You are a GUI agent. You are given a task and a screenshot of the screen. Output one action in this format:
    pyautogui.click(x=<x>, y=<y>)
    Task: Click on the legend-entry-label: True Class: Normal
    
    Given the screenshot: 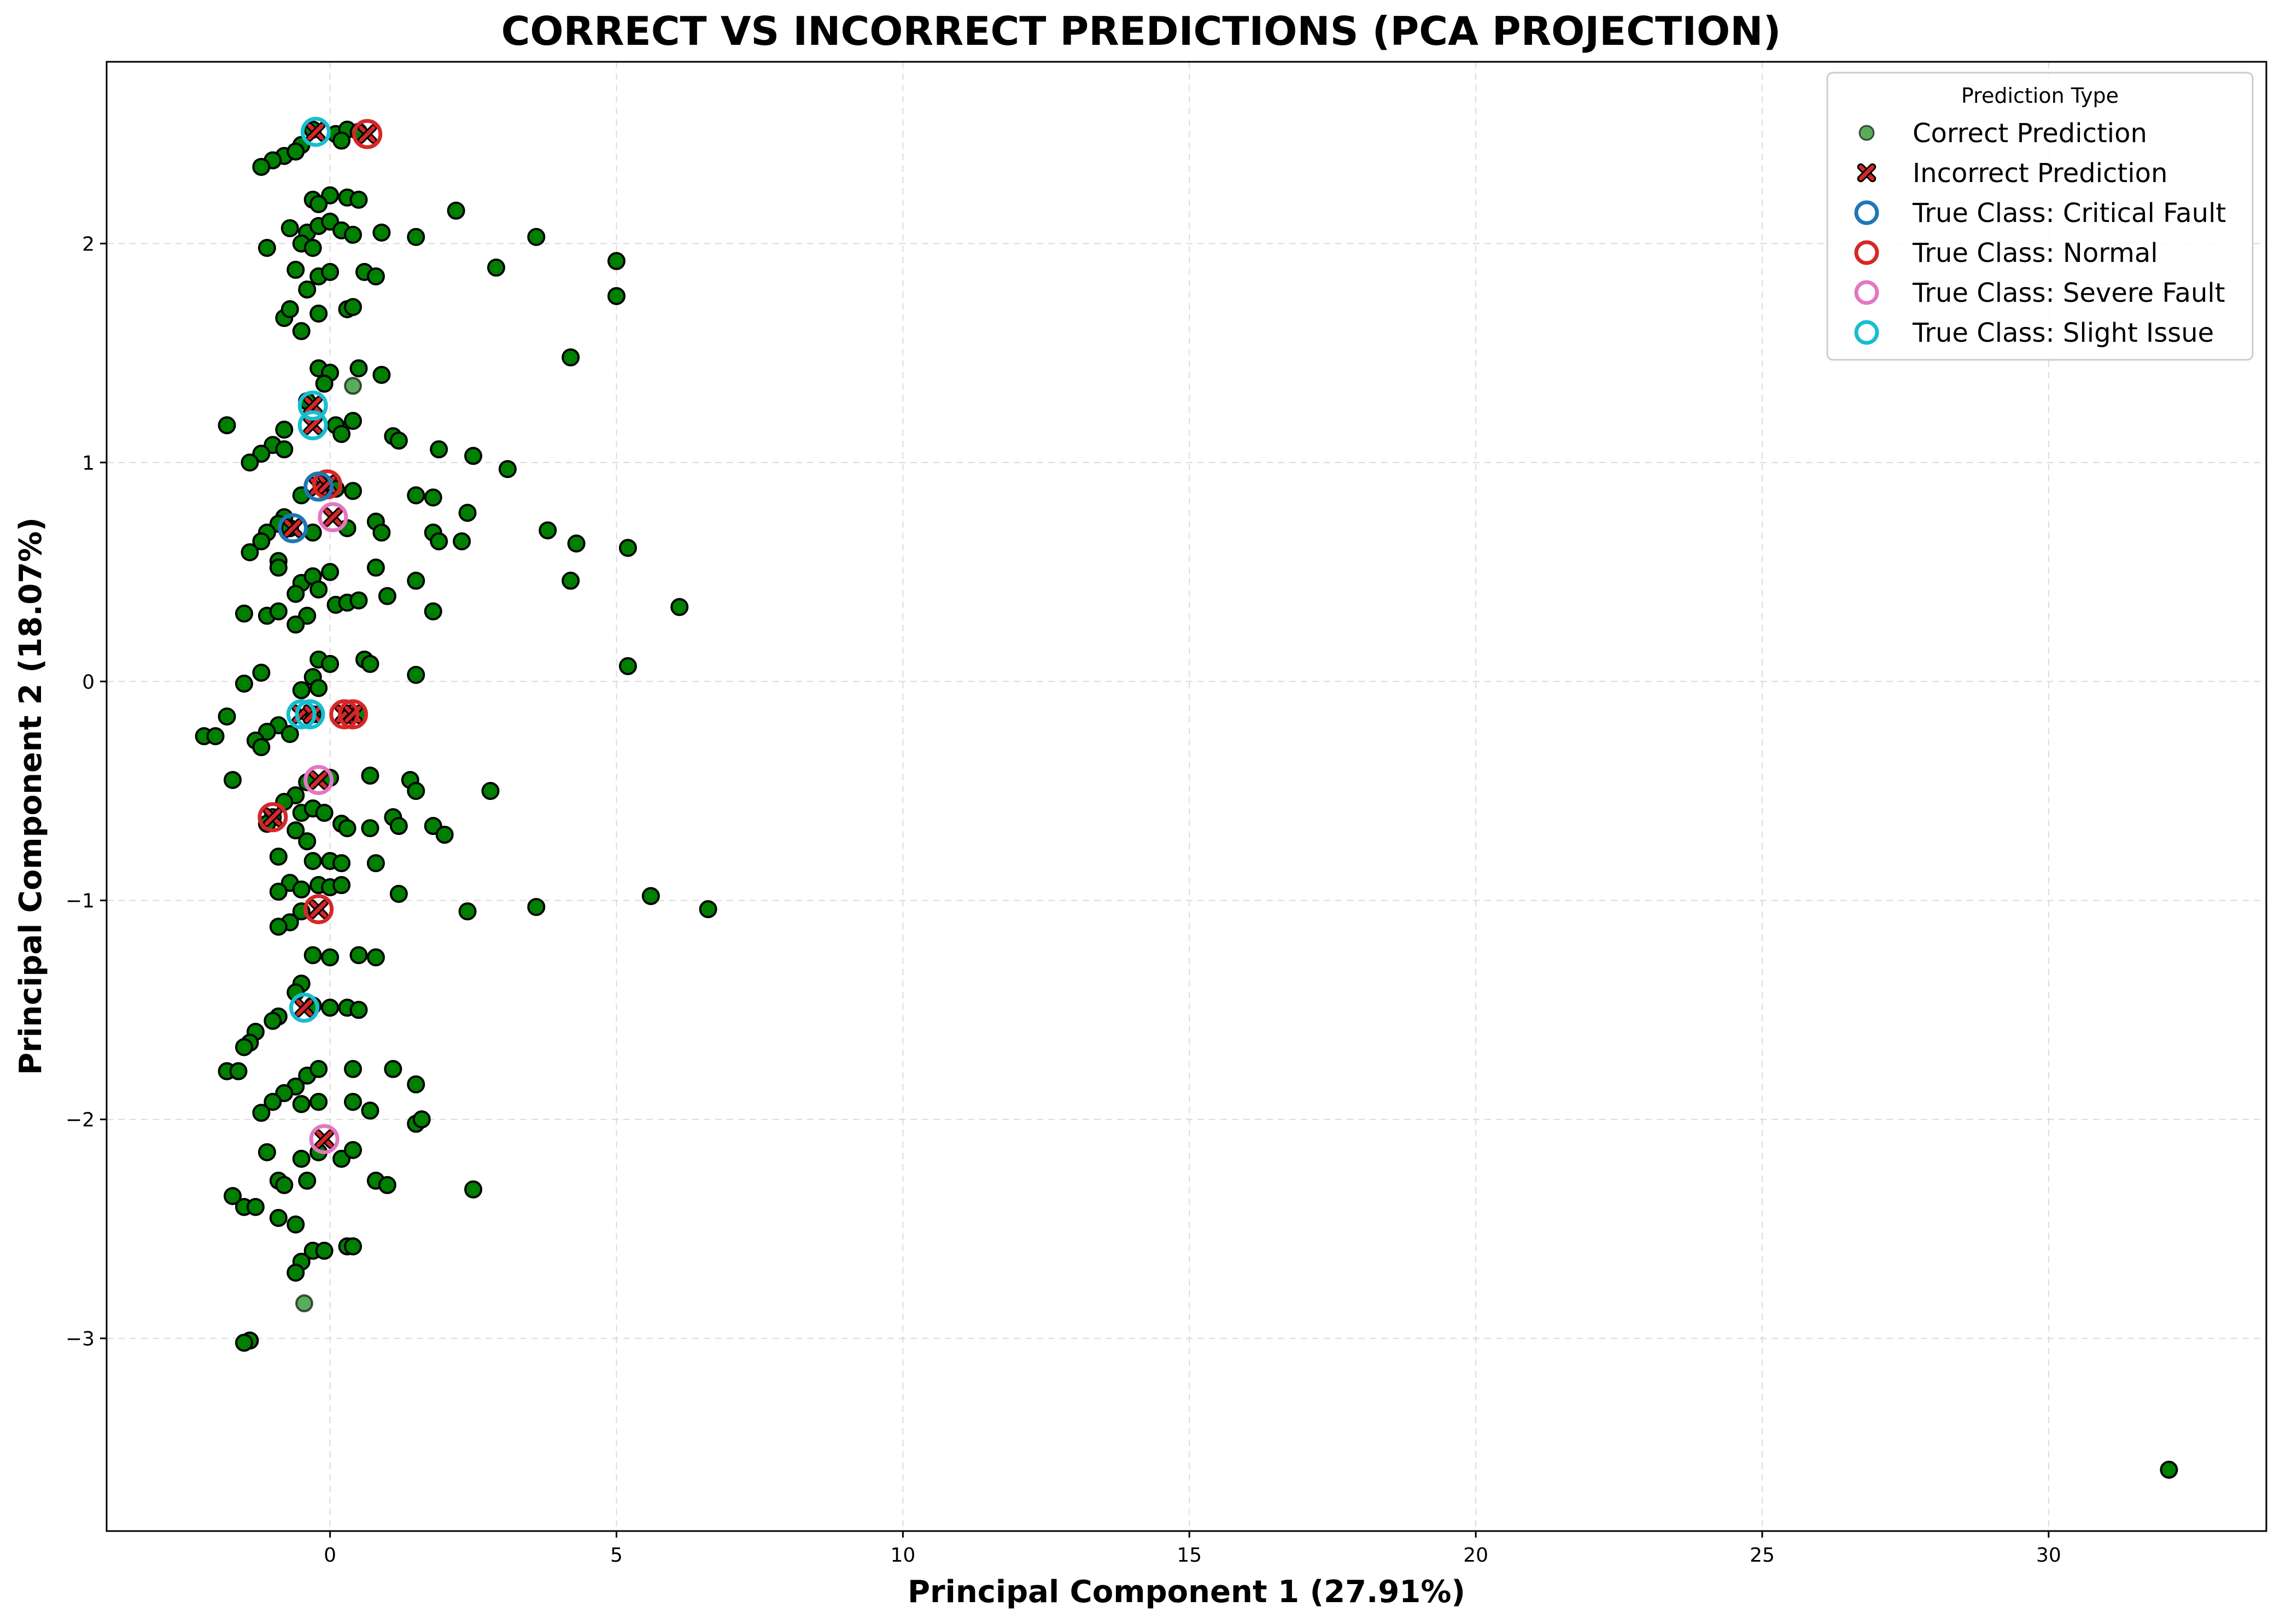 What is the action you would take?
    pyautogui.click(x=2035, y=253)
    